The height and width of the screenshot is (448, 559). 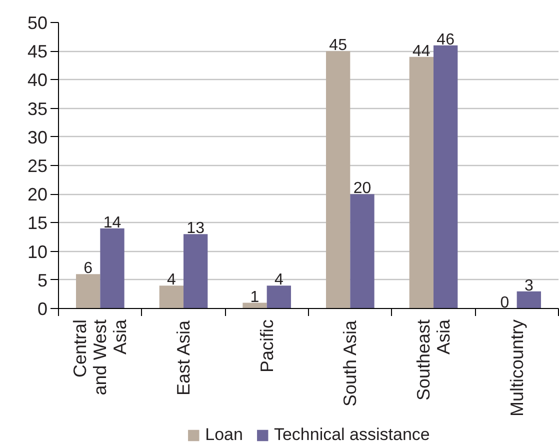 I want to click on y-tick-label: 25, so click(x=37, y=166).